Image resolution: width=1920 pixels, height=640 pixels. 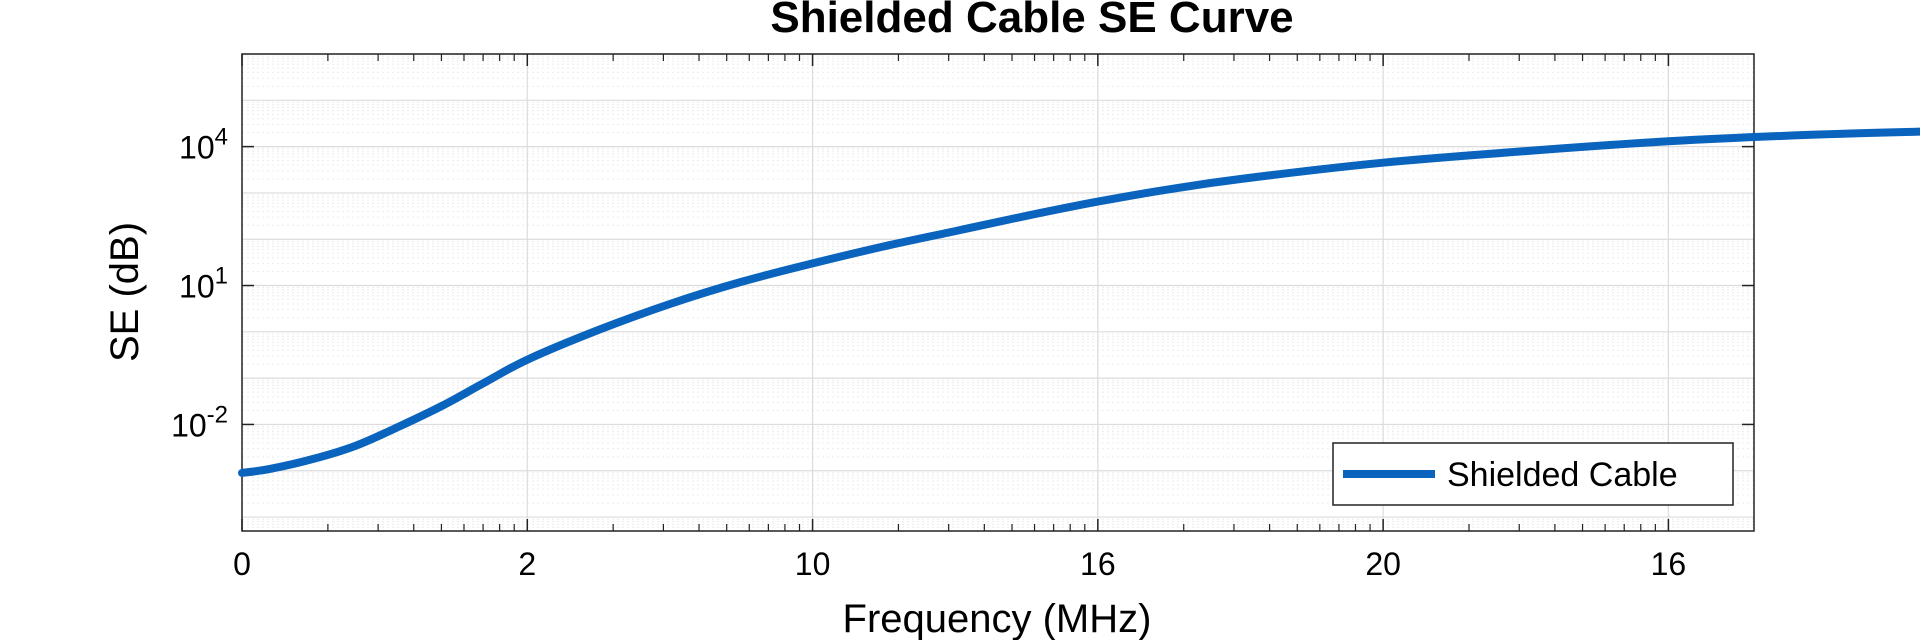 I want to click on x-tick-label: 20, so click(x=1383, y=564).